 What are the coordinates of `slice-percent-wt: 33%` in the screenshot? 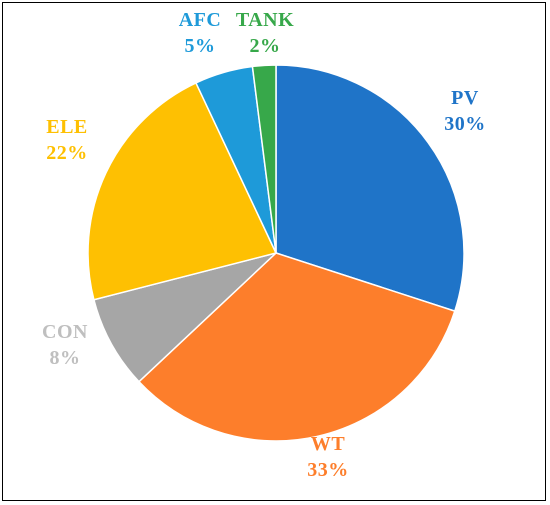 It's located at (328, 470).